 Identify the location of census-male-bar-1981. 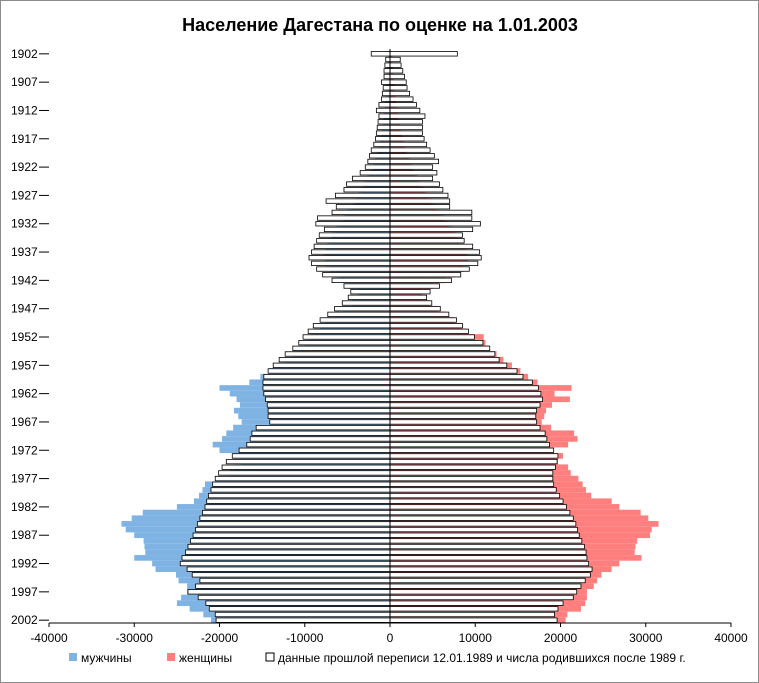
(298, 501).